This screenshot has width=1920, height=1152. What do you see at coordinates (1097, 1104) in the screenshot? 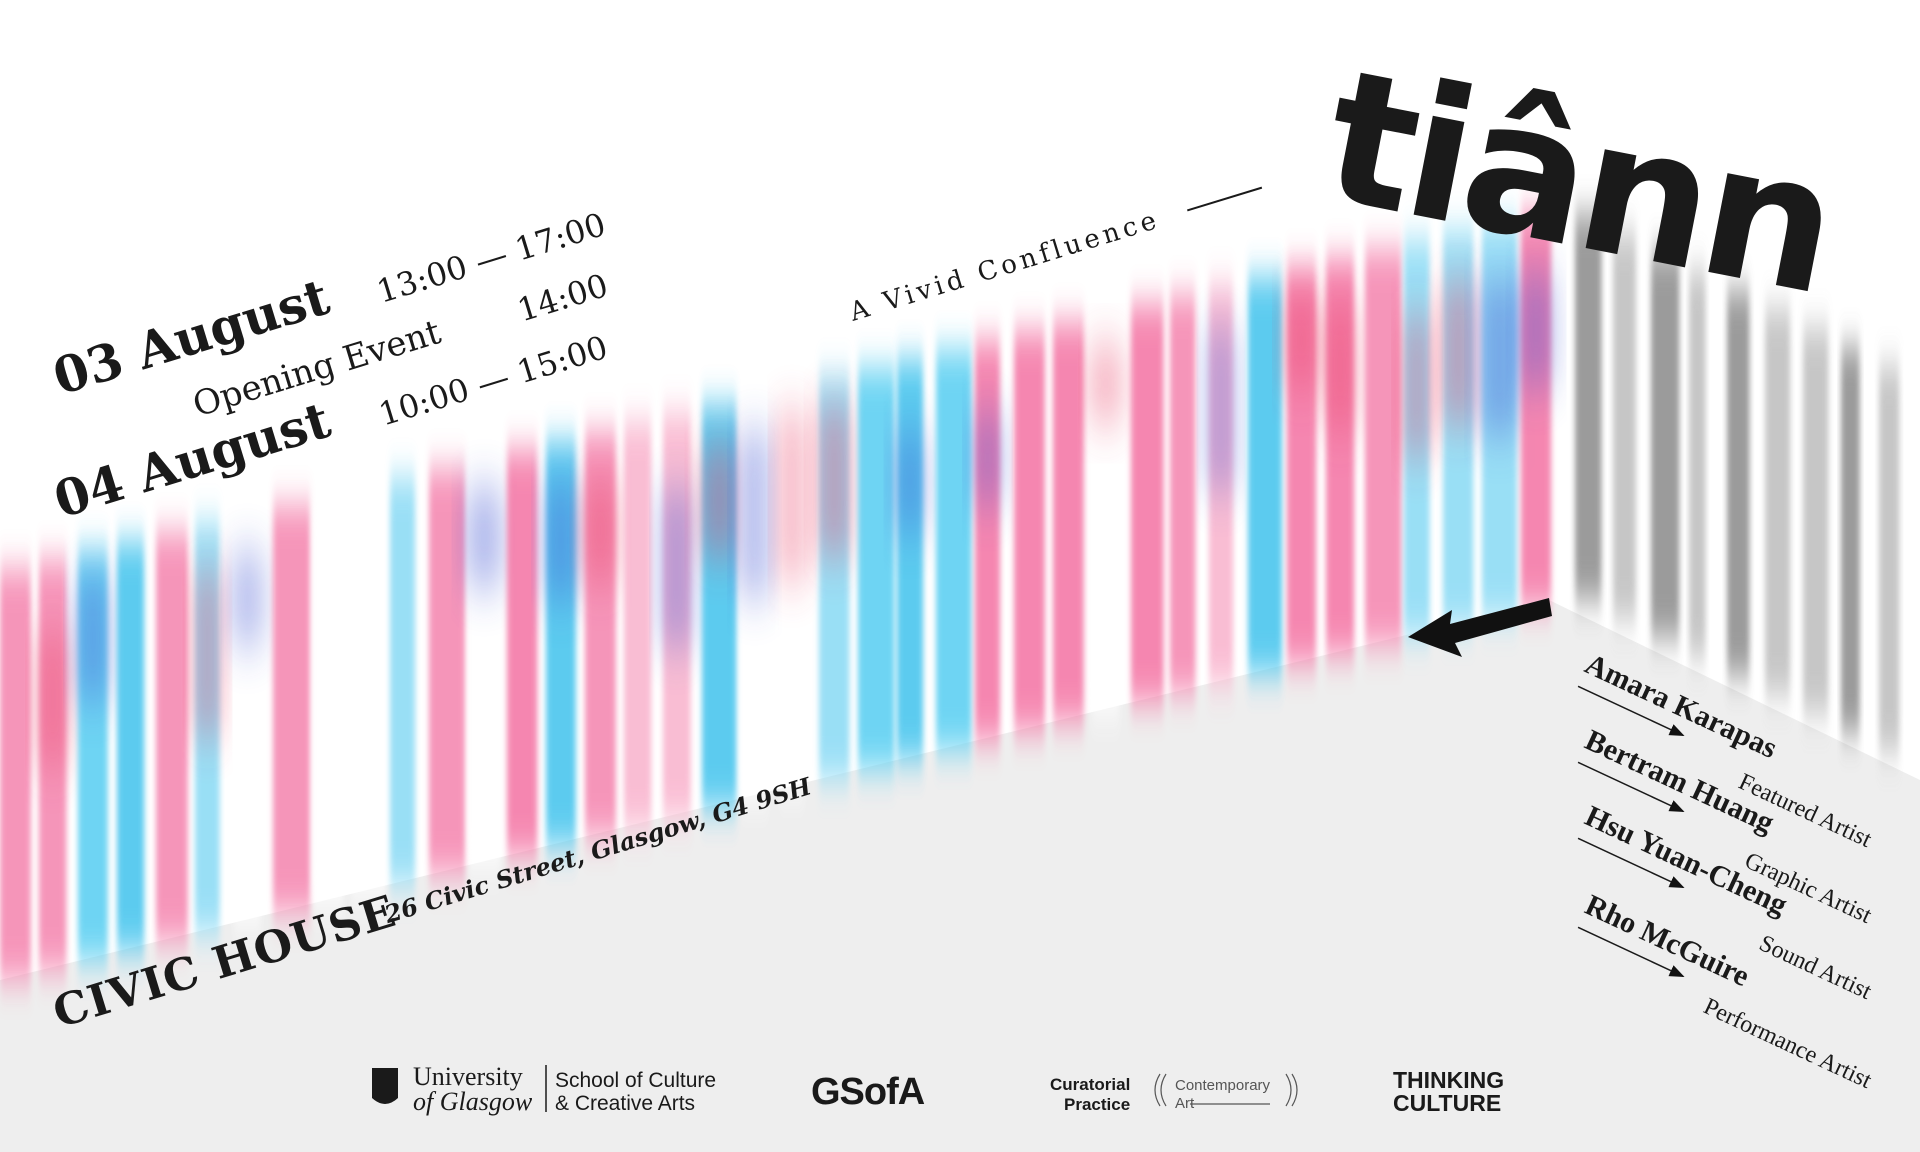
I see `logo-text: Practice` at bounding box center [1097, 1104].